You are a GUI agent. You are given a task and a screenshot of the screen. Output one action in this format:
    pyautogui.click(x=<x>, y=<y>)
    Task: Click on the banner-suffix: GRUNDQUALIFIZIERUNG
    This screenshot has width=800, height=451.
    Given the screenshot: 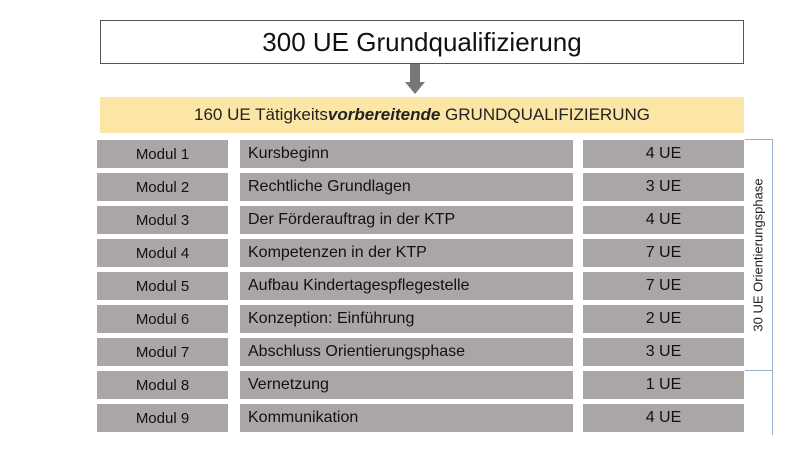 What is the action you would take?
    pyautogui.click(x=545, y=114)
    